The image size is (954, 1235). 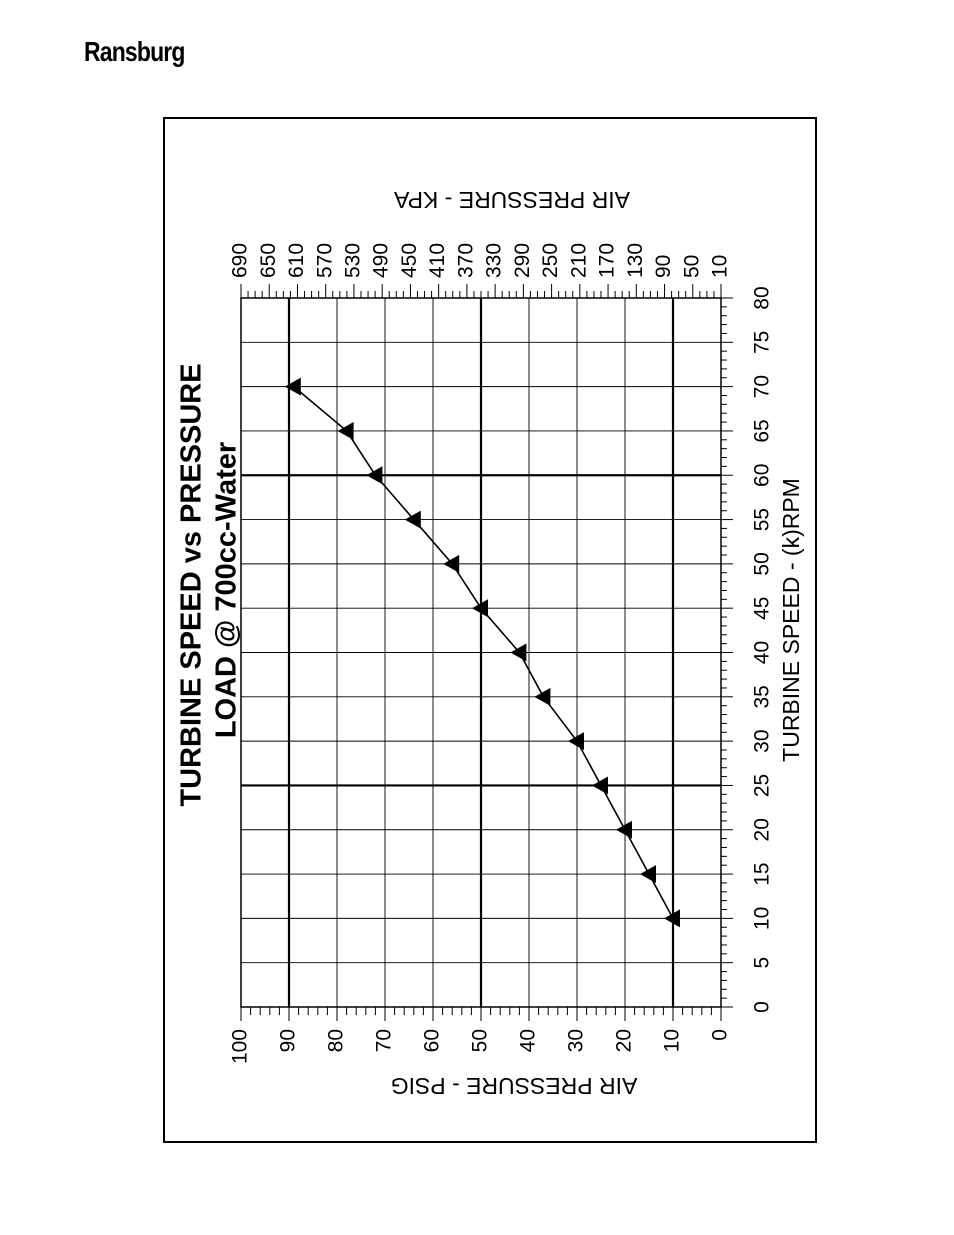 What do you see at coordinates (720, 1035) in the screenshot?
I see `tick-label-psig: 0` at bounding box center [720, 1035].